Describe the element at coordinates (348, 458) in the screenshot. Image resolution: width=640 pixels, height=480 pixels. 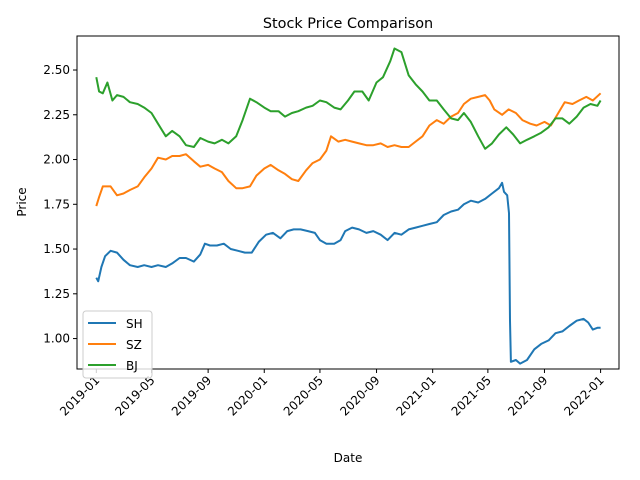
I see `x-axis-label: Date` at that location.